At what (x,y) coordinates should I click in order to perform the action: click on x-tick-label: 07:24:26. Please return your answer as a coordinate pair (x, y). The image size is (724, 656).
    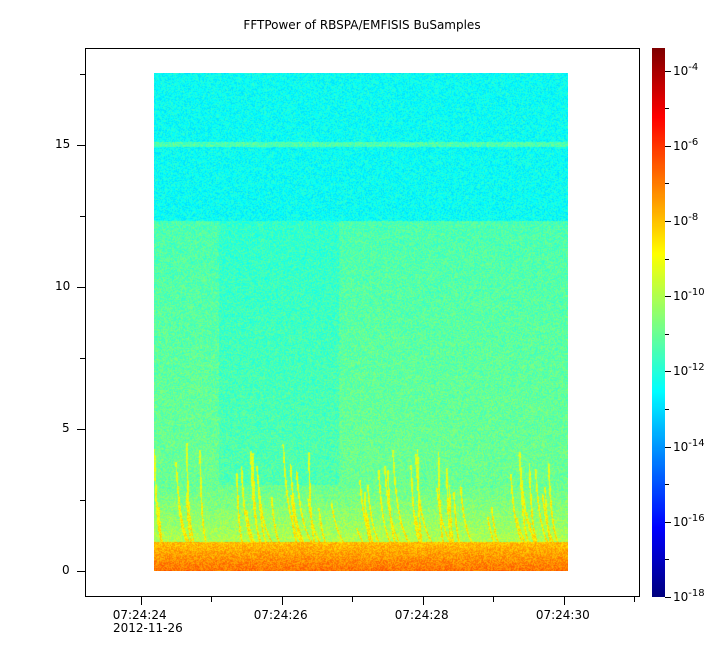
    Looking at the image, I should click on (280, 615).